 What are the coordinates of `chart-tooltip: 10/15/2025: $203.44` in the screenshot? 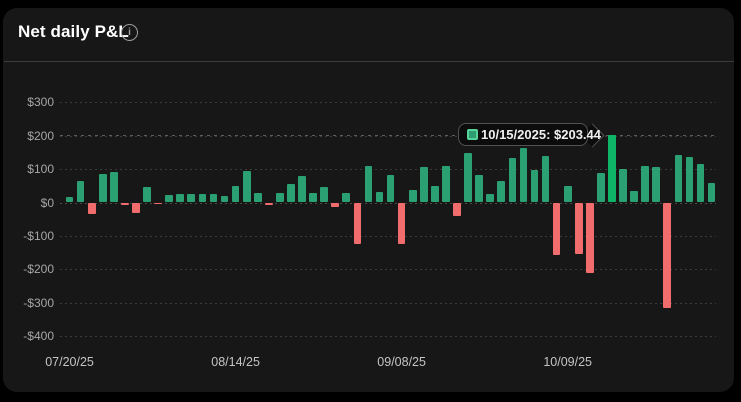 It's located at (529, 135).